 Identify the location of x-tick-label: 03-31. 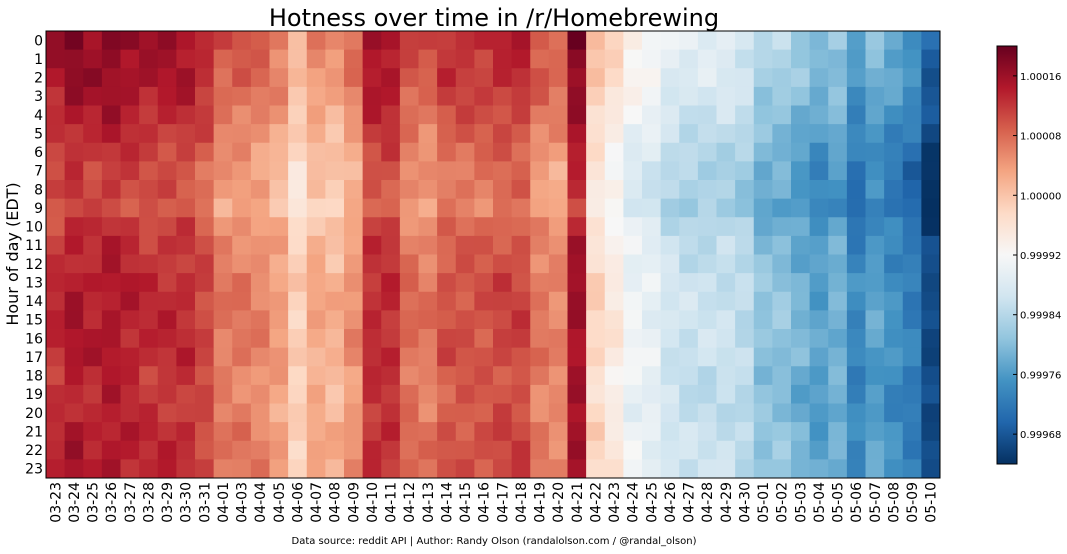
(205, 502).